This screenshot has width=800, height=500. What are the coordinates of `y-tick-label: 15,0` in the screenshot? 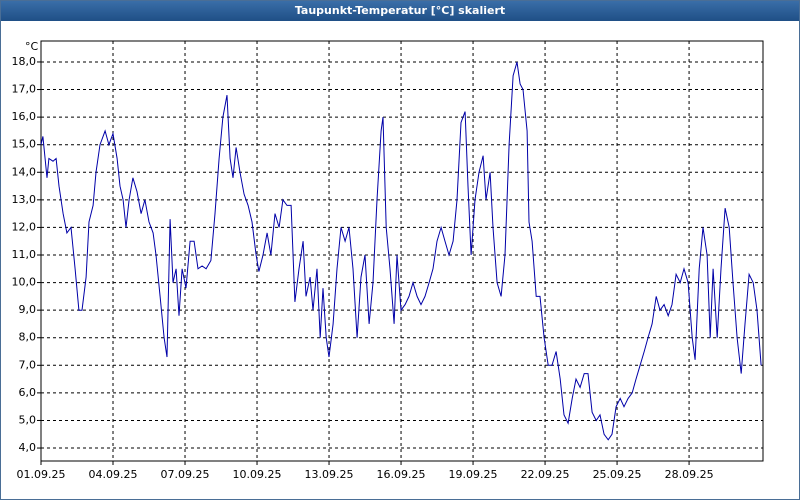 It's located at (24, 144).